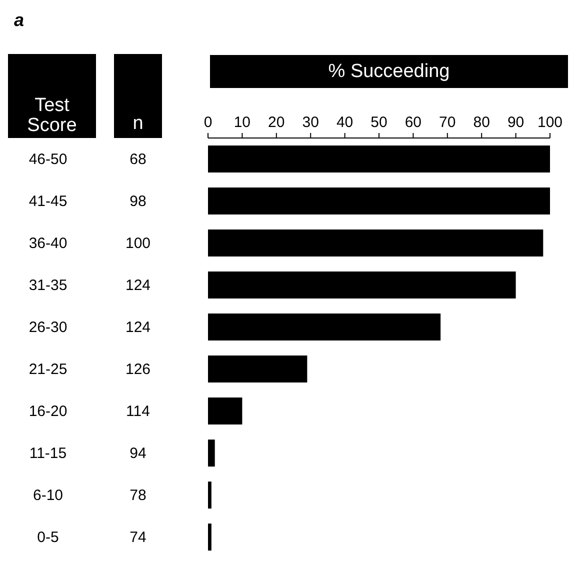 The height and width of the screenshot is (562, 575). I want to click on y-tick-label: 0-5, so click(48, 537).